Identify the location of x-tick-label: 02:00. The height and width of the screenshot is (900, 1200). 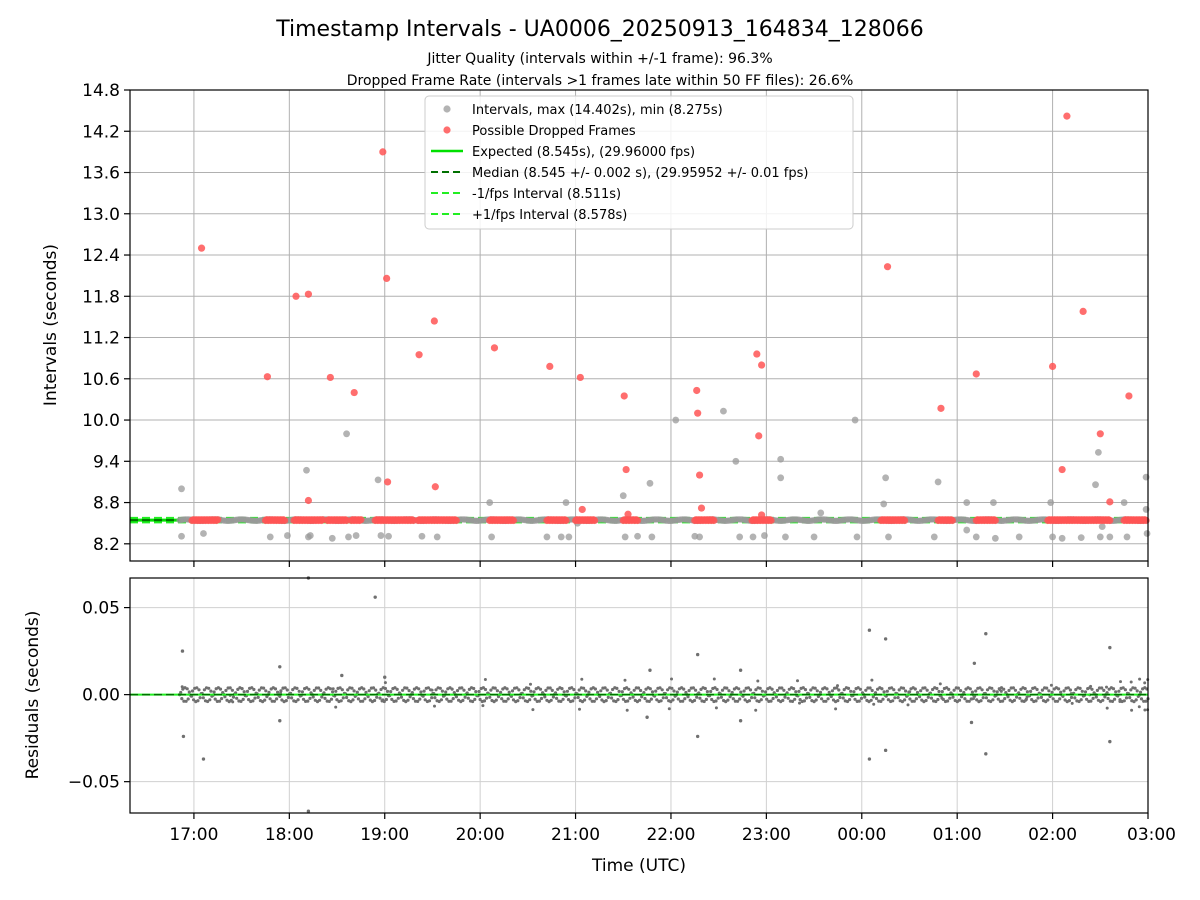
(1052, 835).